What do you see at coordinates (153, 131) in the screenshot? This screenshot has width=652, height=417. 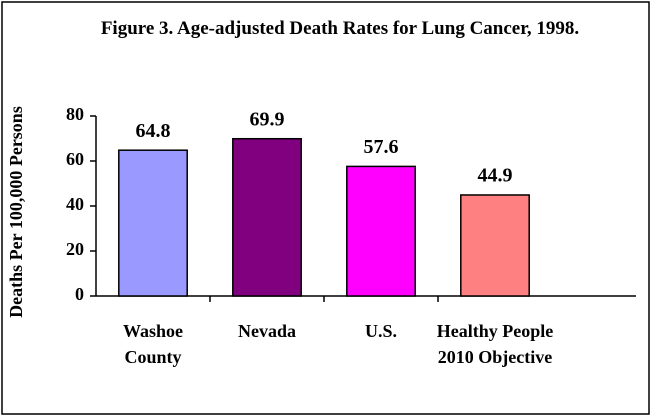 I see `value-label: 64.8` at bounding box center [153, 131].